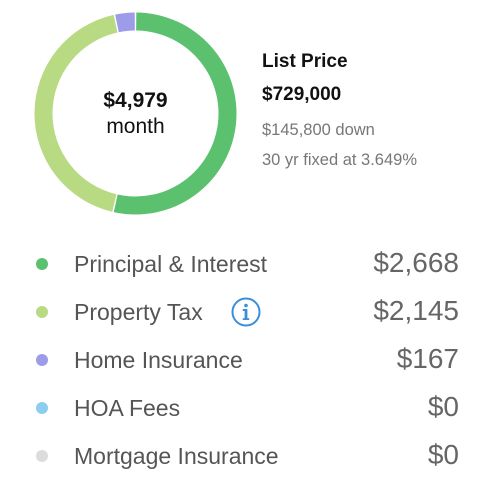 The height and width of the screenshot is (500, 497). Describe the element at coordinates (248, 360) in the screenshot. I see `breakdown-row-home-insurance: Home Insurance $167` at that location.